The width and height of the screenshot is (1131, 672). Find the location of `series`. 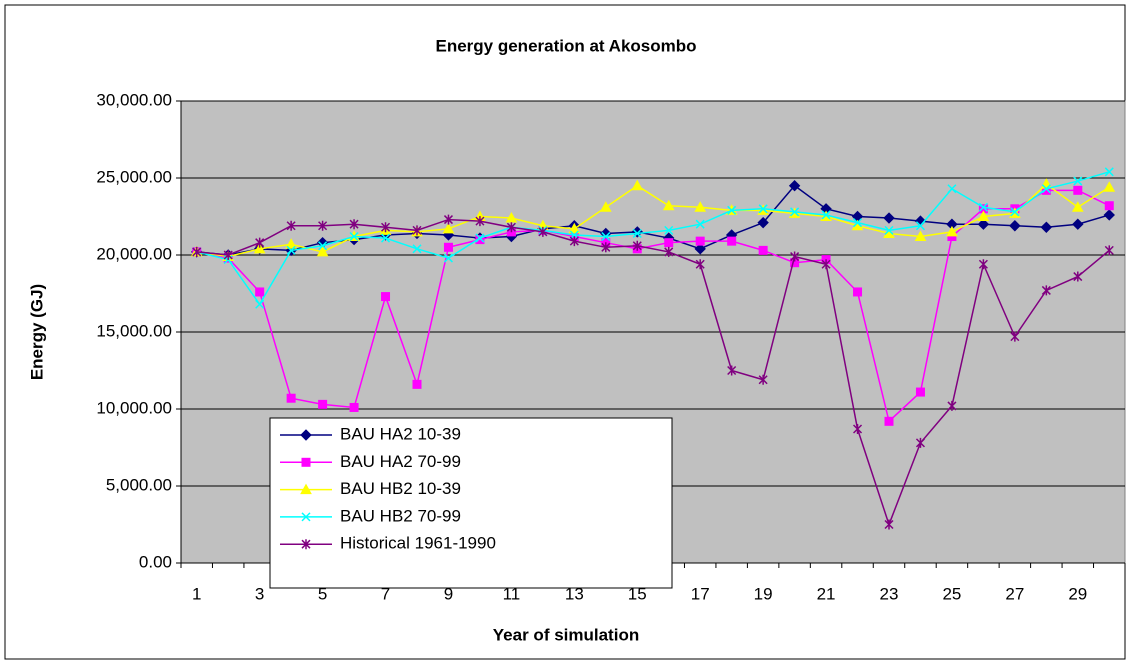

series is located at coordinates (653, 220).